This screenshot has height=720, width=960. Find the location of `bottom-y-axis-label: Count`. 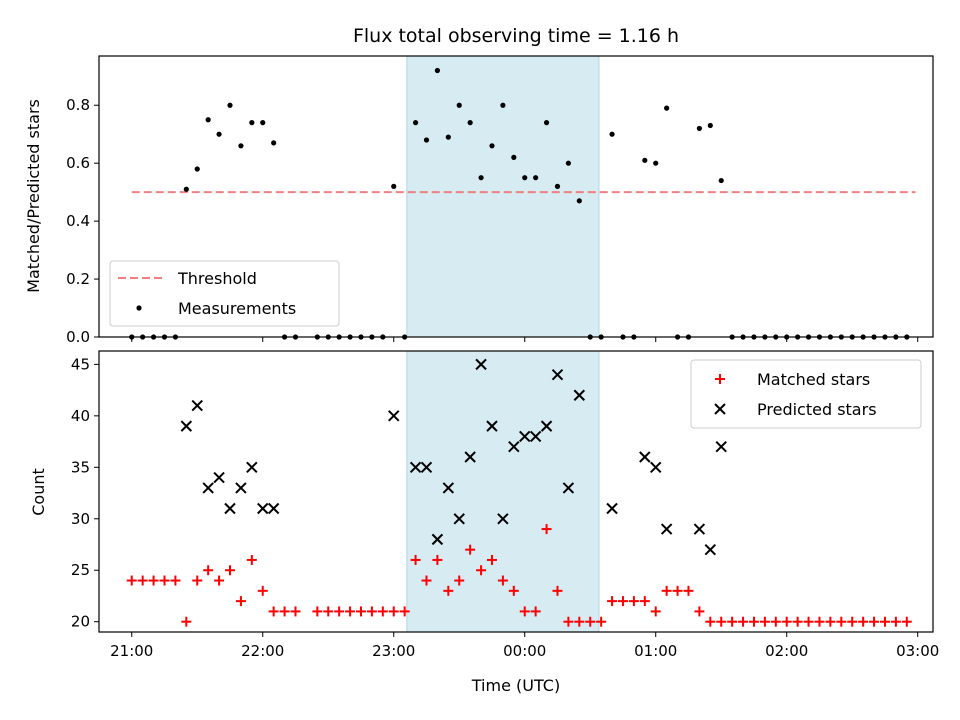

bottom-y-axis-label: Count is located at coordinates (38, 492).